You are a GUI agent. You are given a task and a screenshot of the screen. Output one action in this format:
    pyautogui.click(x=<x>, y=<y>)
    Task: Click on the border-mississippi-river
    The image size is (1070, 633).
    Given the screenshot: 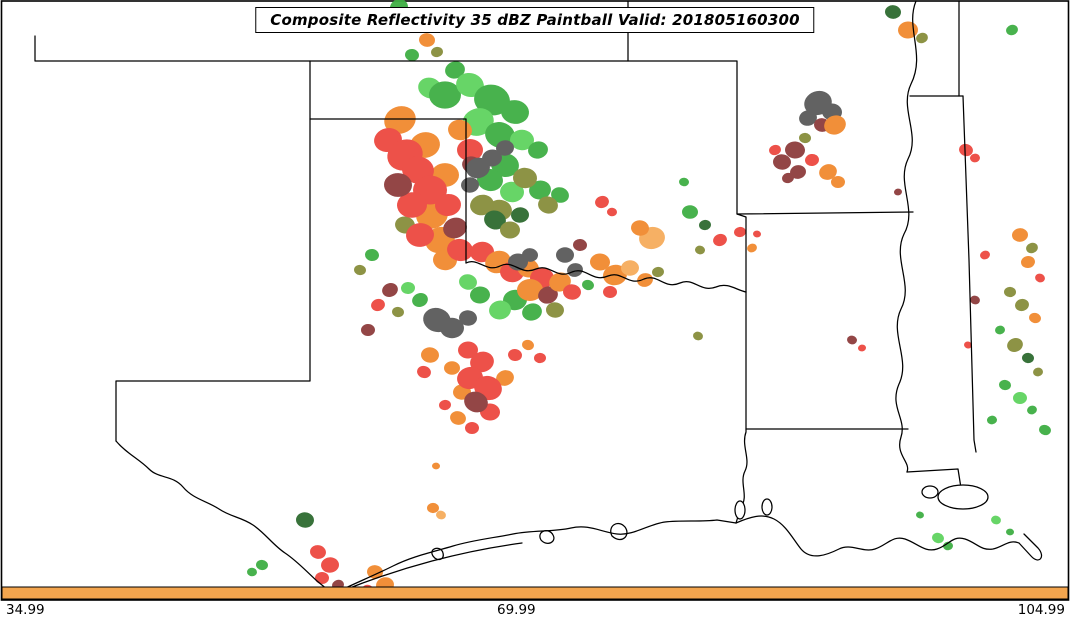 What is the action you would take?
    pyautogui.click(x=906, y=236)
    